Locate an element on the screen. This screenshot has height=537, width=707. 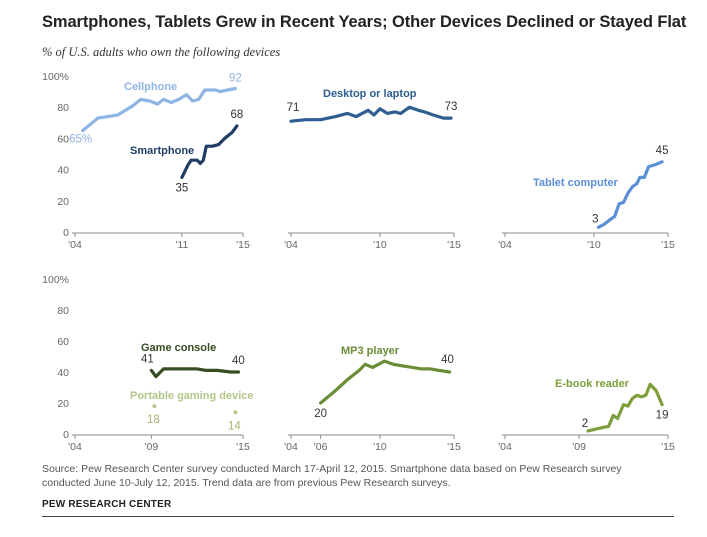
game-console-end-label: 40 is located at coordinates (238, 361).